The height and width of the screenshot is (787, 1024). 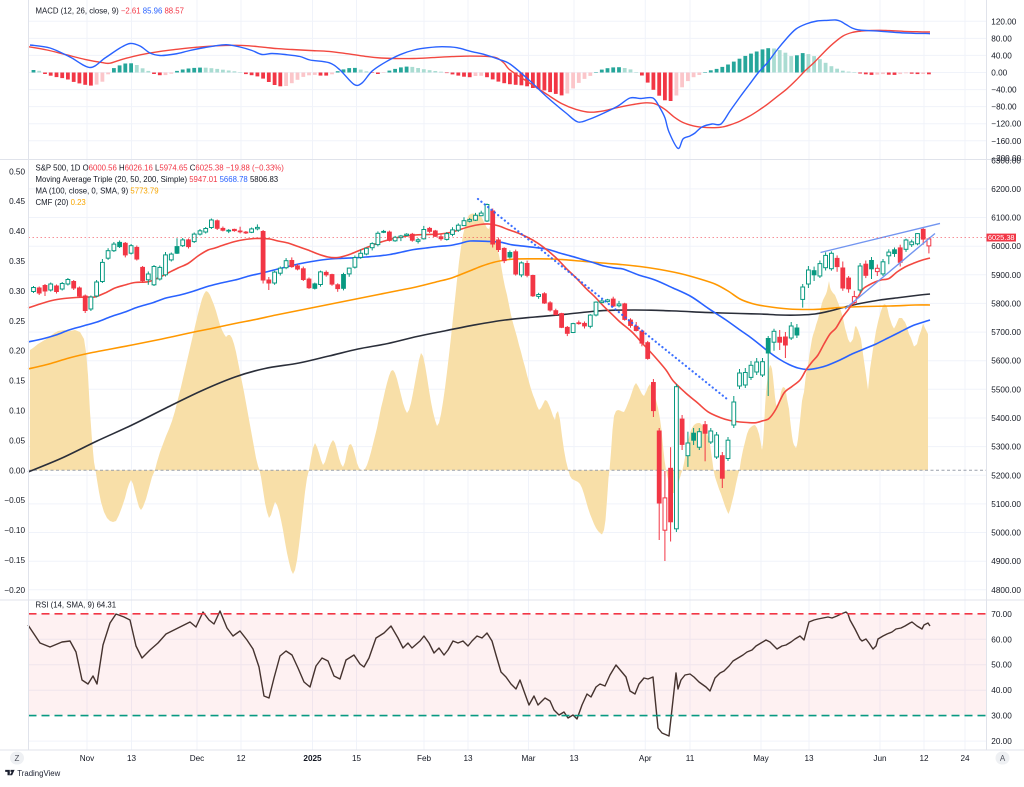 I want to click on svg-text: 0.05, so click(x=17, y=440).